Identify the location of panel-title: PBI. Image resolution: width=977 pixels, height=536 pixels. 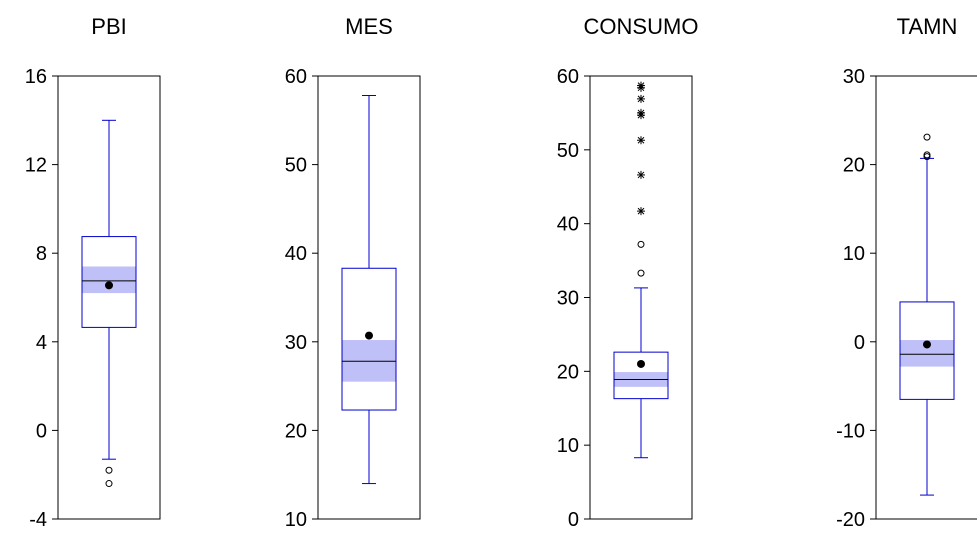
(108, 26).